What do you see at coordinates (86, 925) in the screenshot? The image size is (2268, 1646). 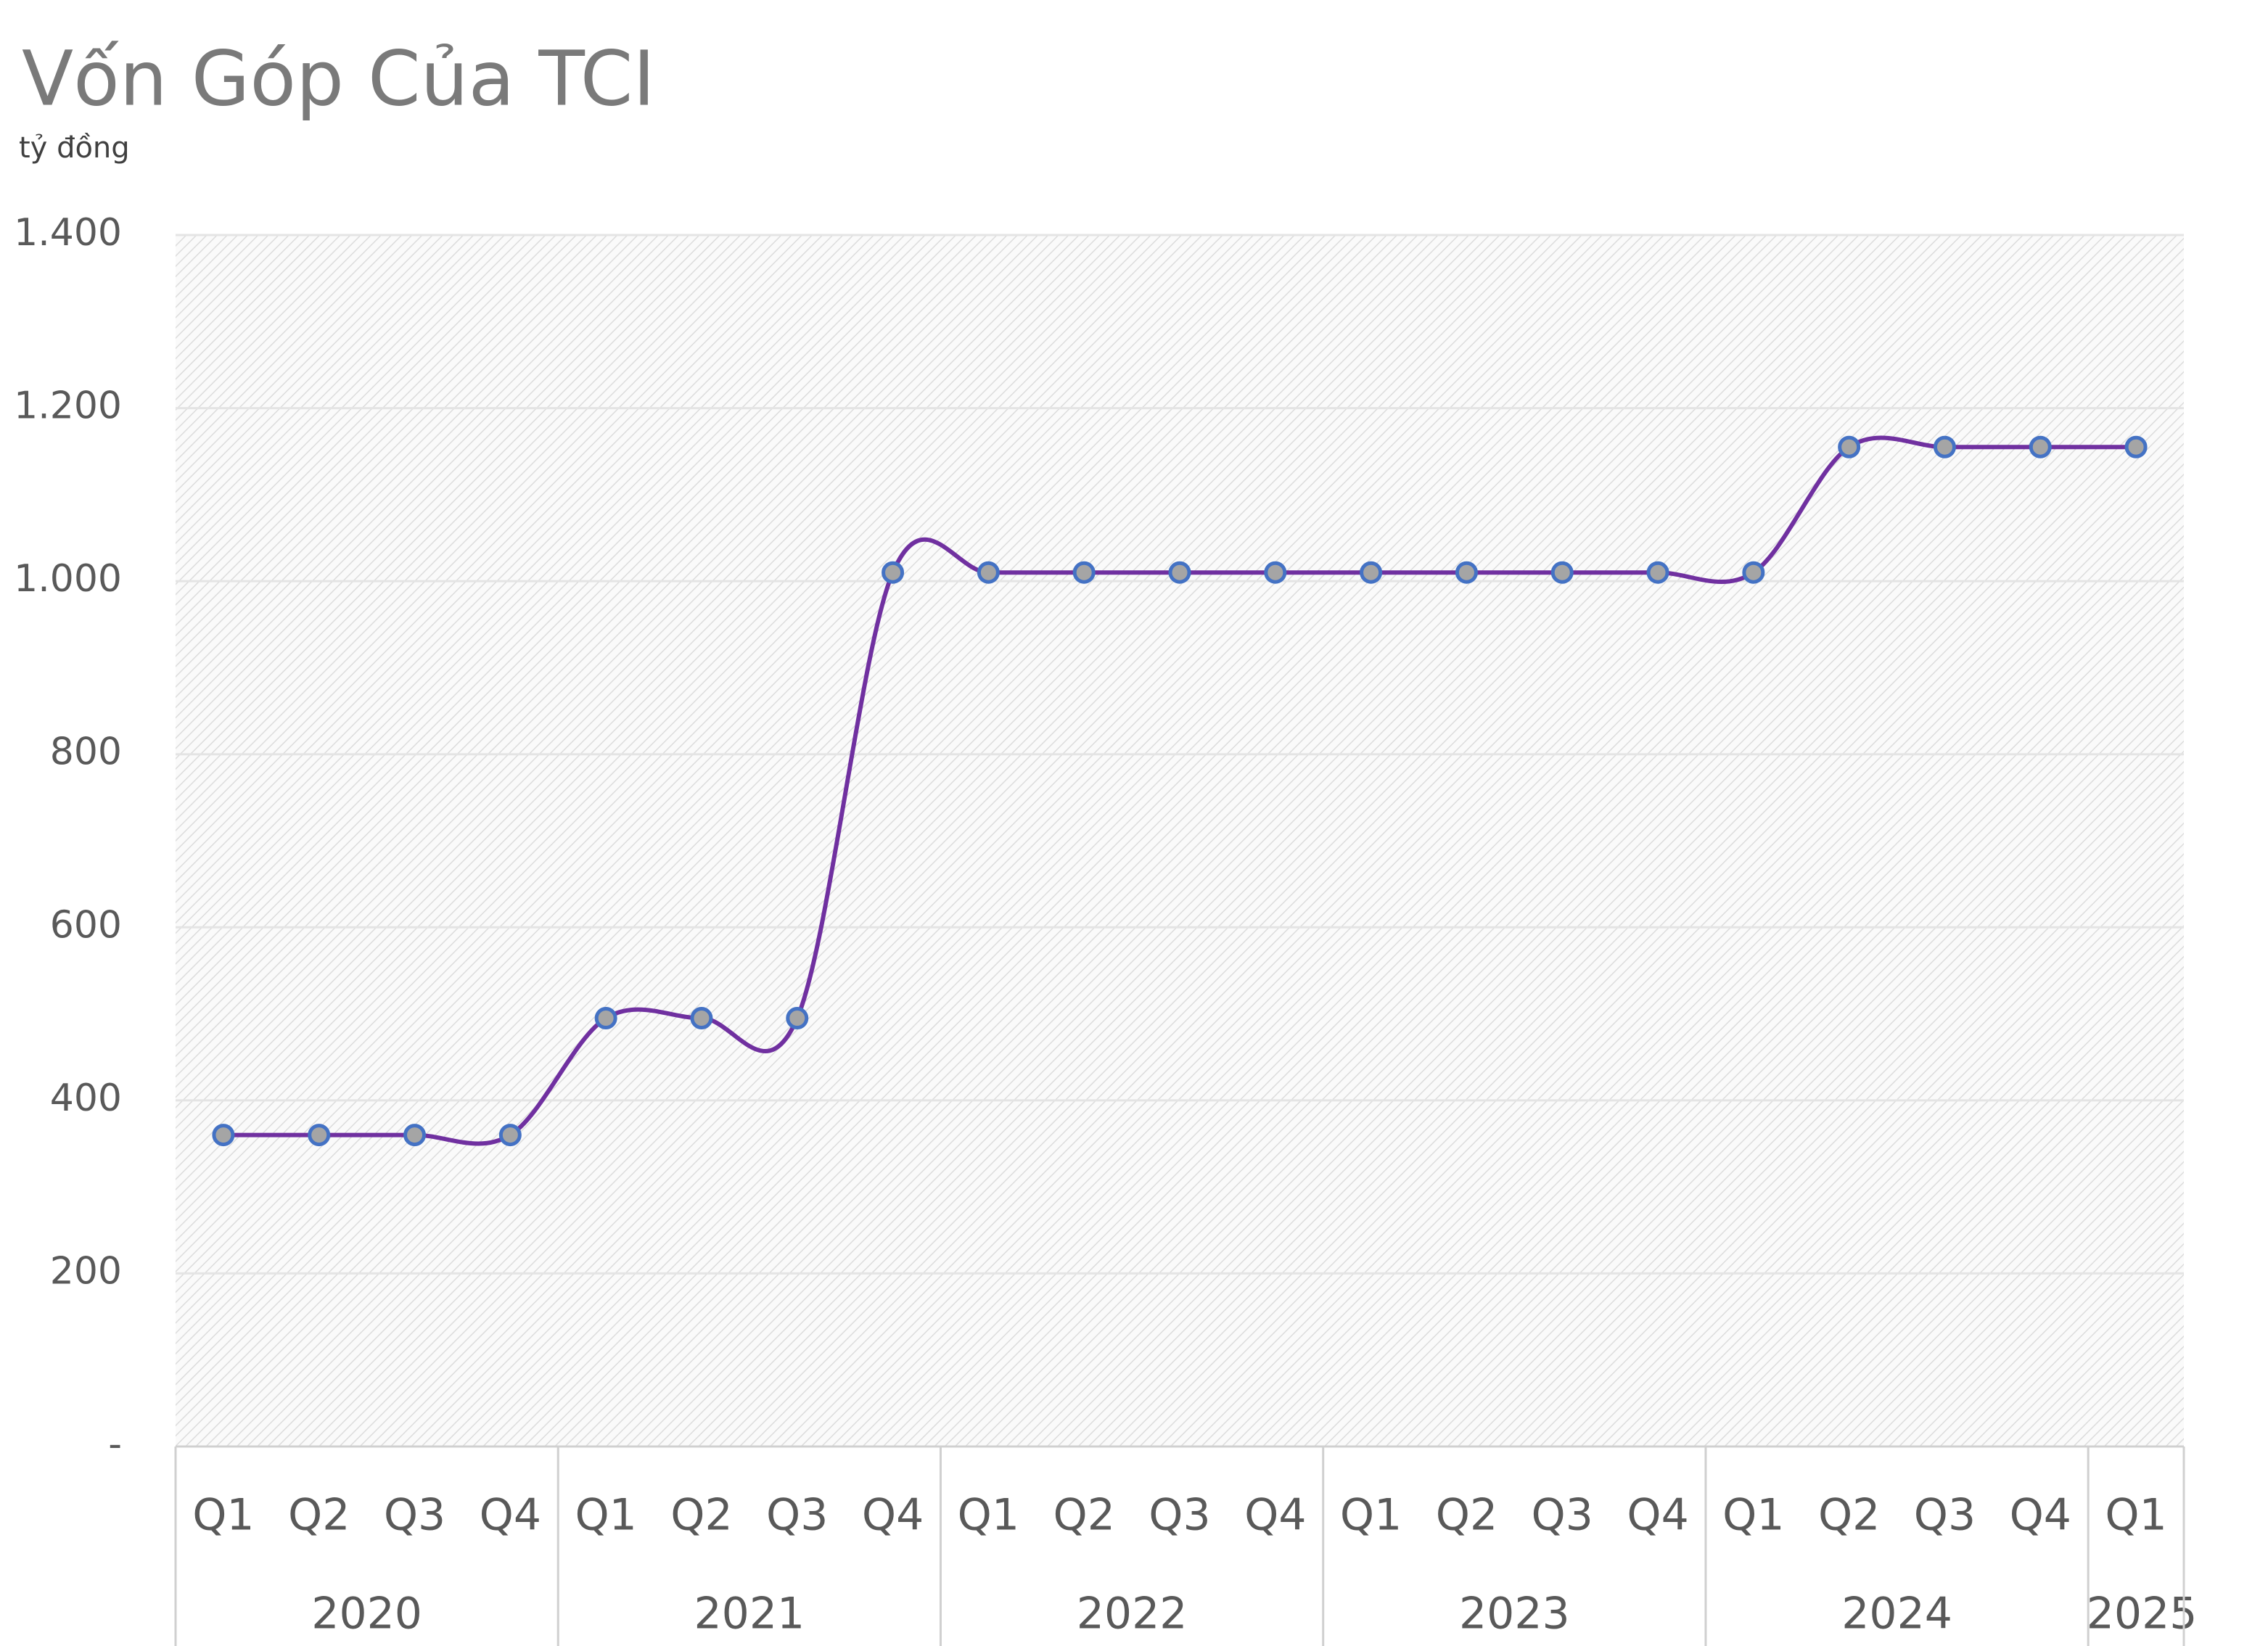 I see `y-tick-label: 600` at bounding box center [86, 925].